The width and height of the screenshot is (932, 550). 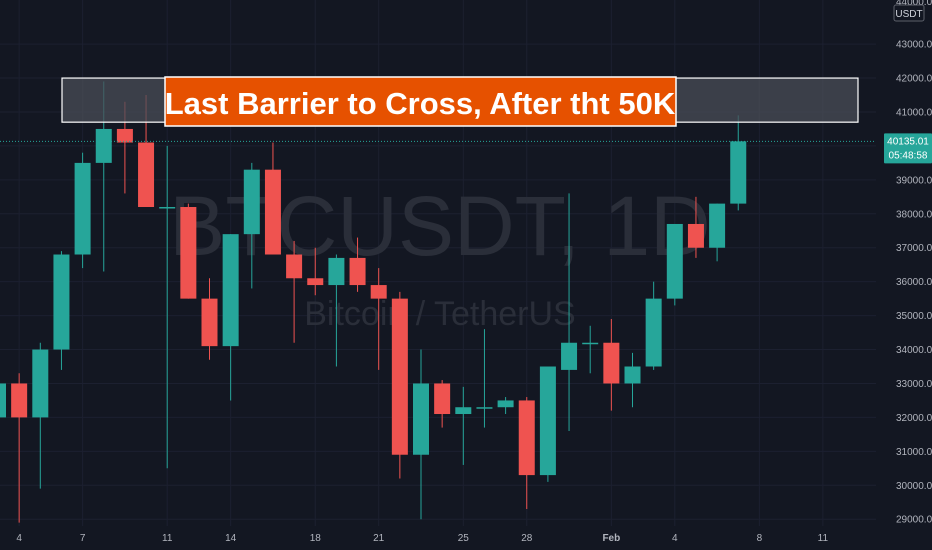 I want to click on time-axis-background, so click(x=438, y=538).